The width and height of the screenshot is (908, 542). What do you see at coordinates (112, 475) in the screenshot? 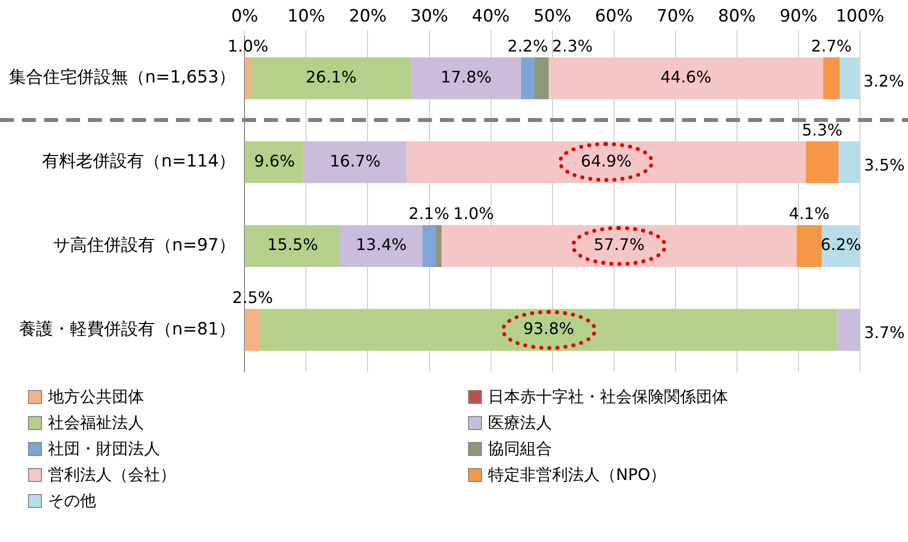
I see `legend-label: 営利法人（会社）` at bounding box center [112, 475].